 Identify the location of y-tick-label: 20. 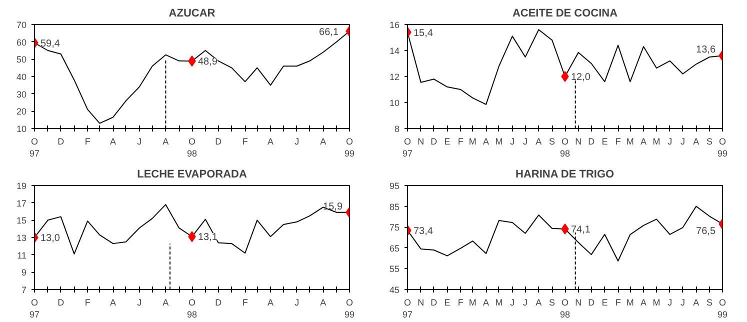
(21, 111).